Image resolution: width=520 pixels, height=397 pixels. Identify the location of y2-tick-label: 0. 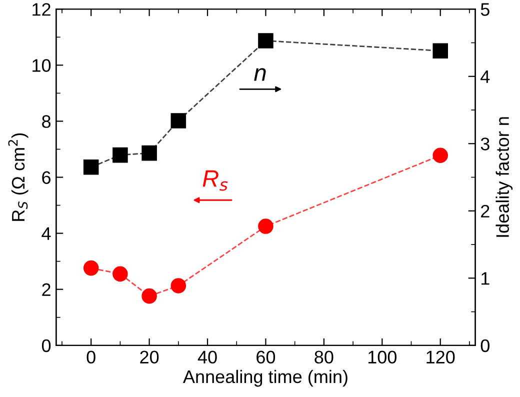
(485, 345).